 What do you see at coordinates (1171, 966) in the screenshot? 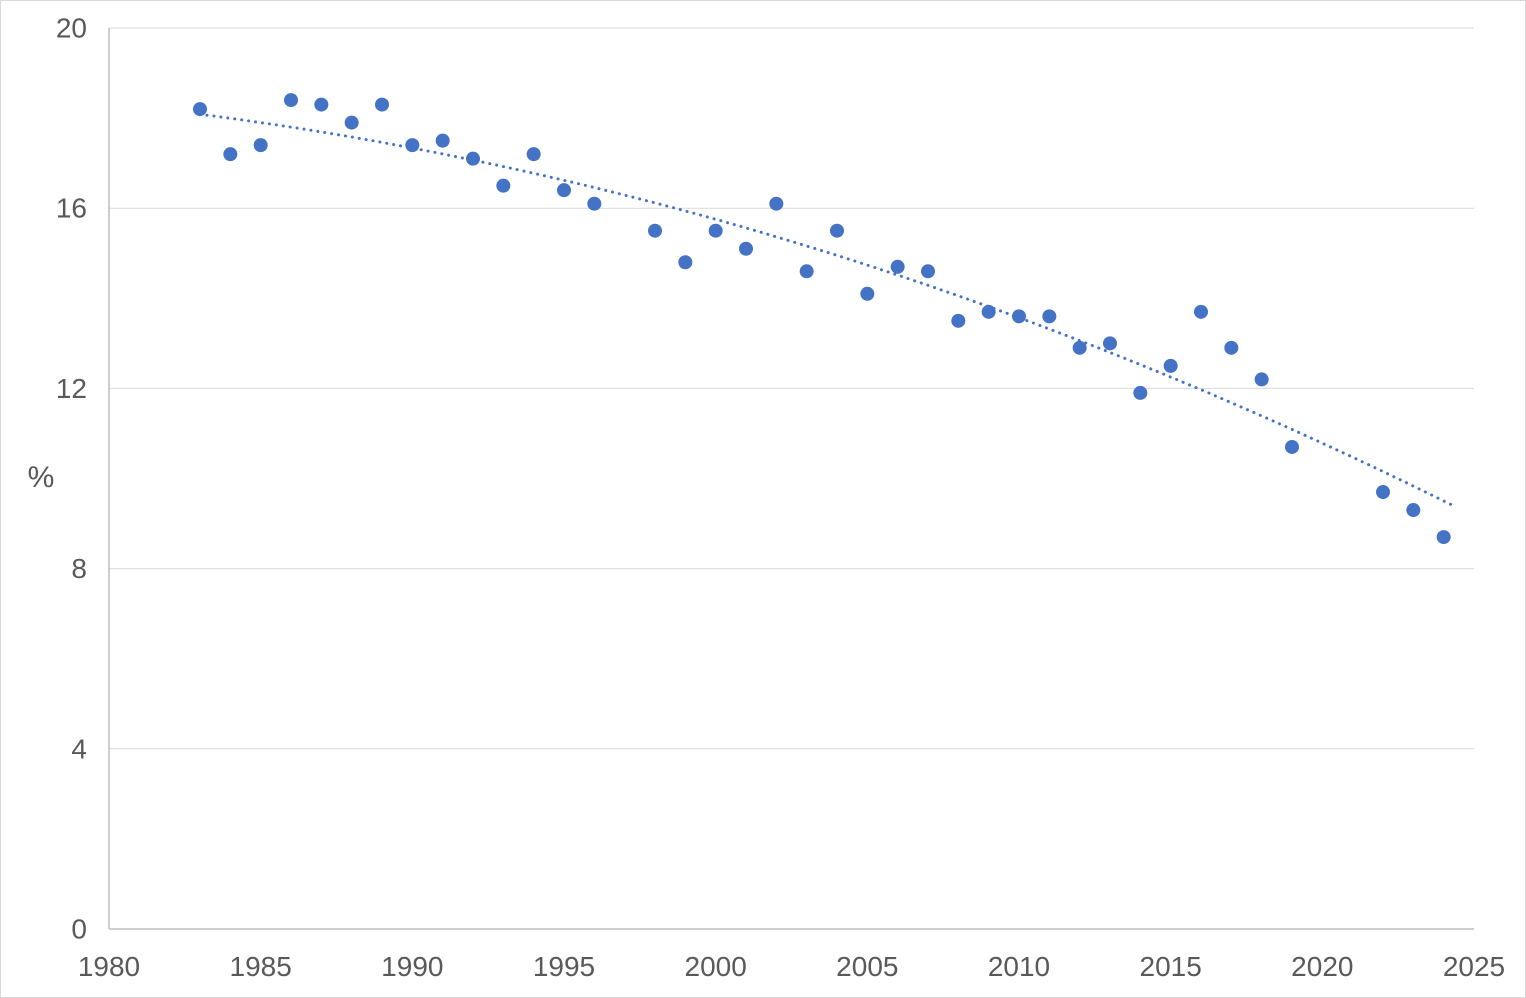
I see `x-tick-label: 2015` at bounding box center [1171, 966].